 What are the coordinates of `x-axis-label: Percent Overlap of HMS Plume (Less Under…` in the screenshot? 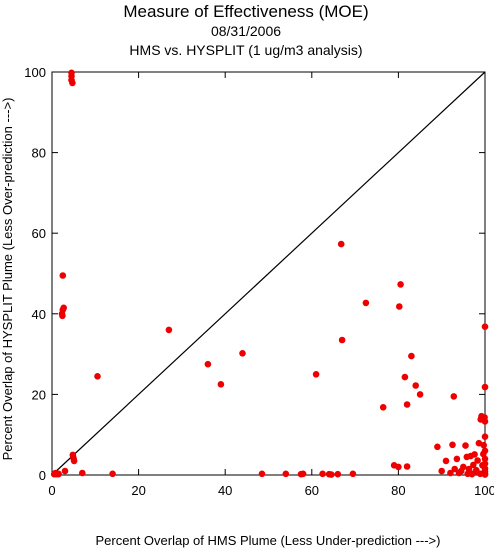 It's located at (268, 540).